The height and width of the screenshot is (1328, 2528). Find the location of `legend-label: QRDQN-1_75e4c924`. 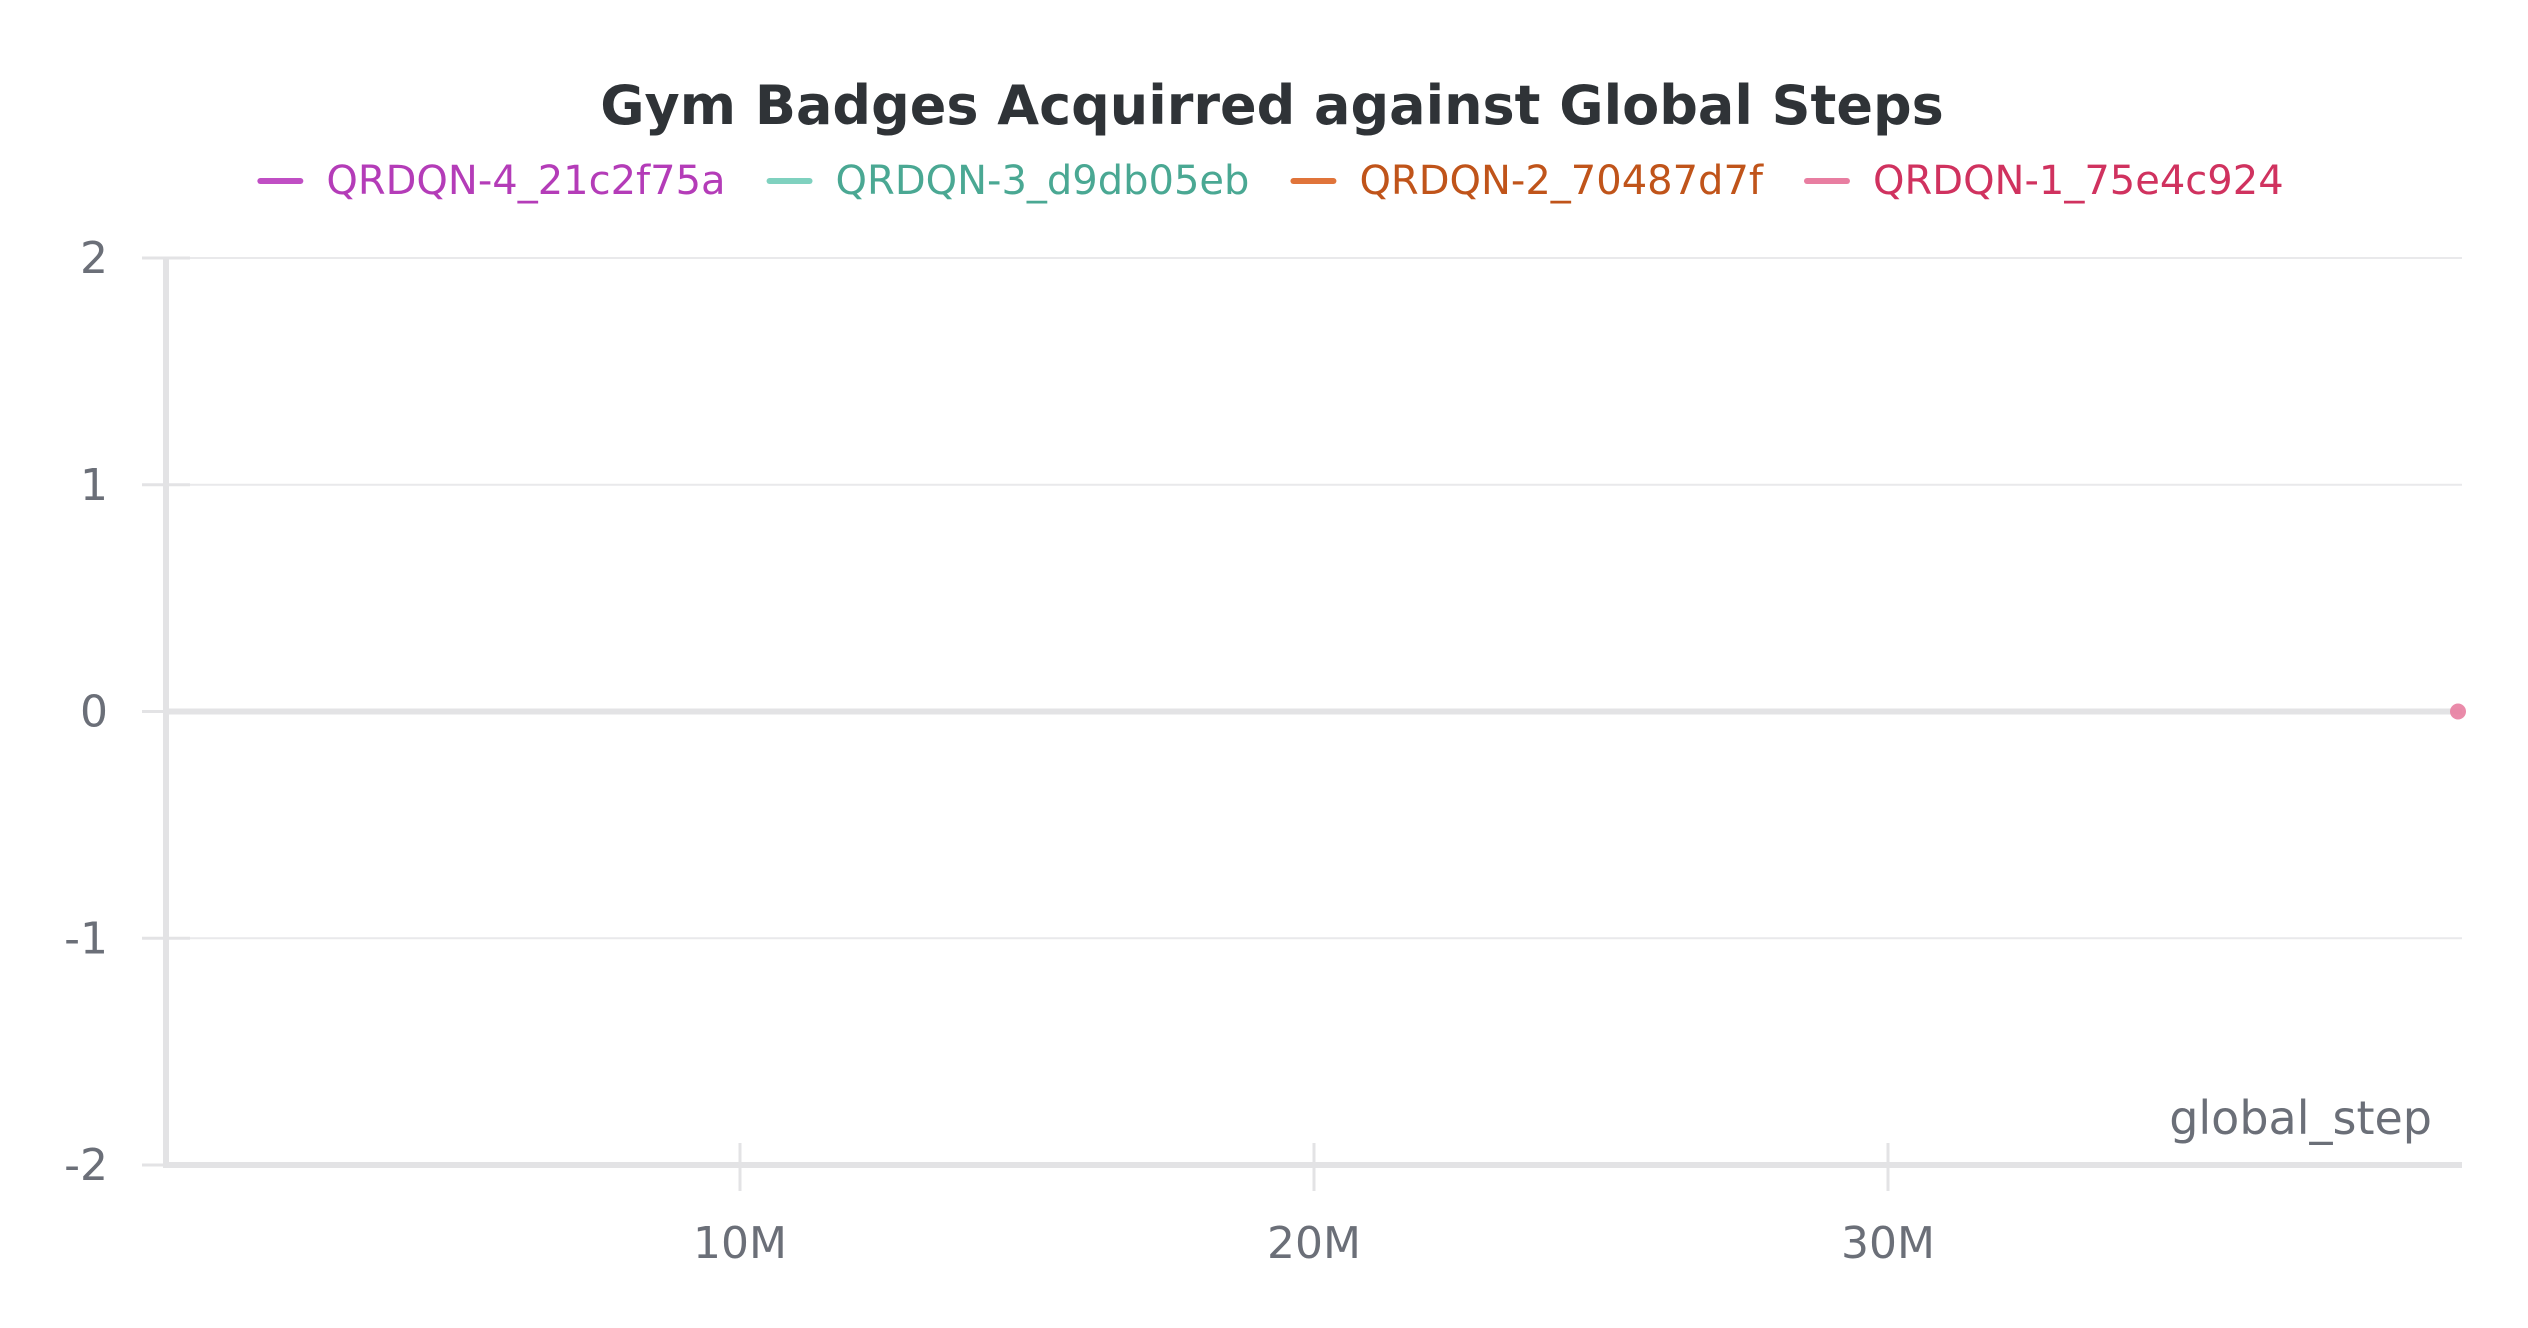

legend-label: QRDQN-1_75e4c924 is located at coordinates (2078, 181).